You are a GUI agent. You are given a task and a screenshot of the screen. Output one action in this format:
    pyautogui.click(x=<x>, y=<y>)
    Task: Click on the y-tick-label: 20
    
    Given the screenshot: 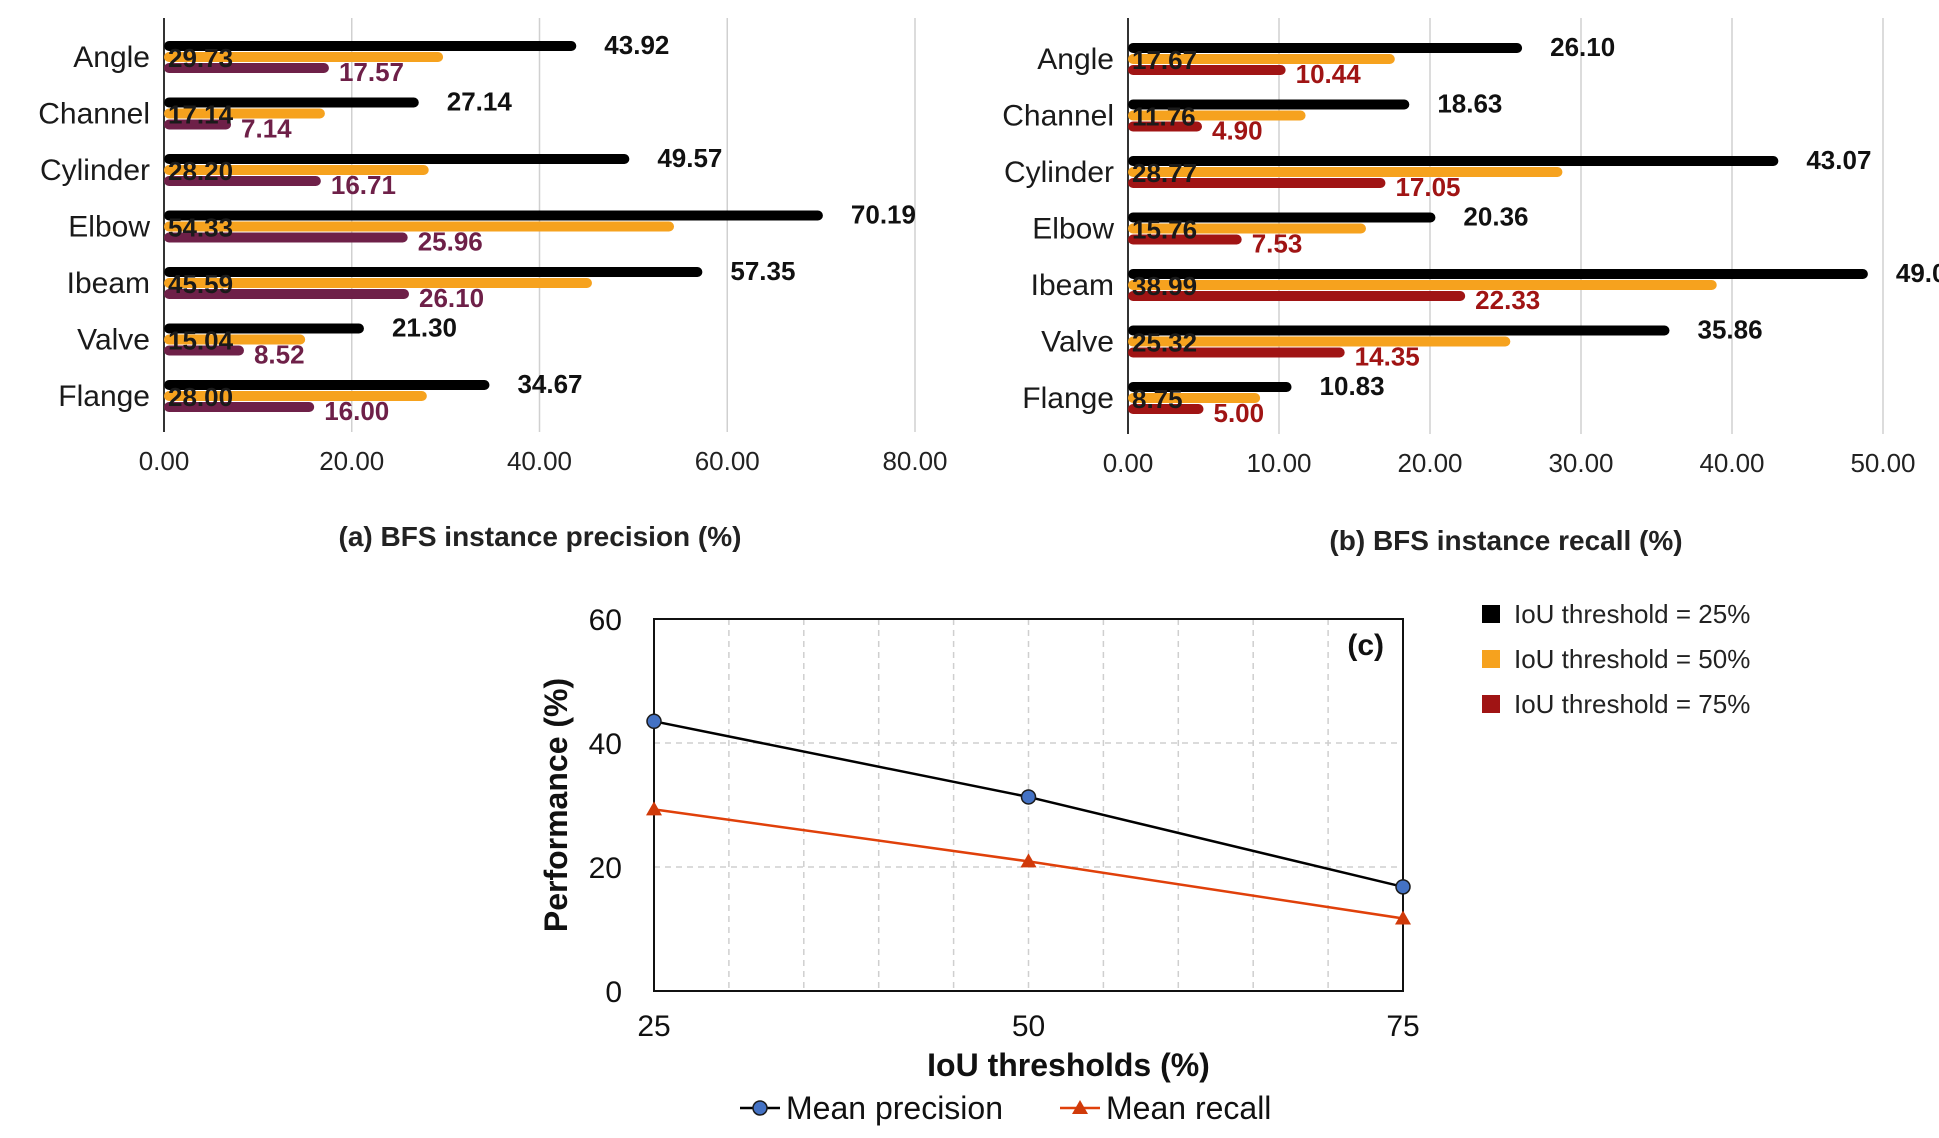 What is the action you would take?
    pyautogui.click(x=605, y=868)
    